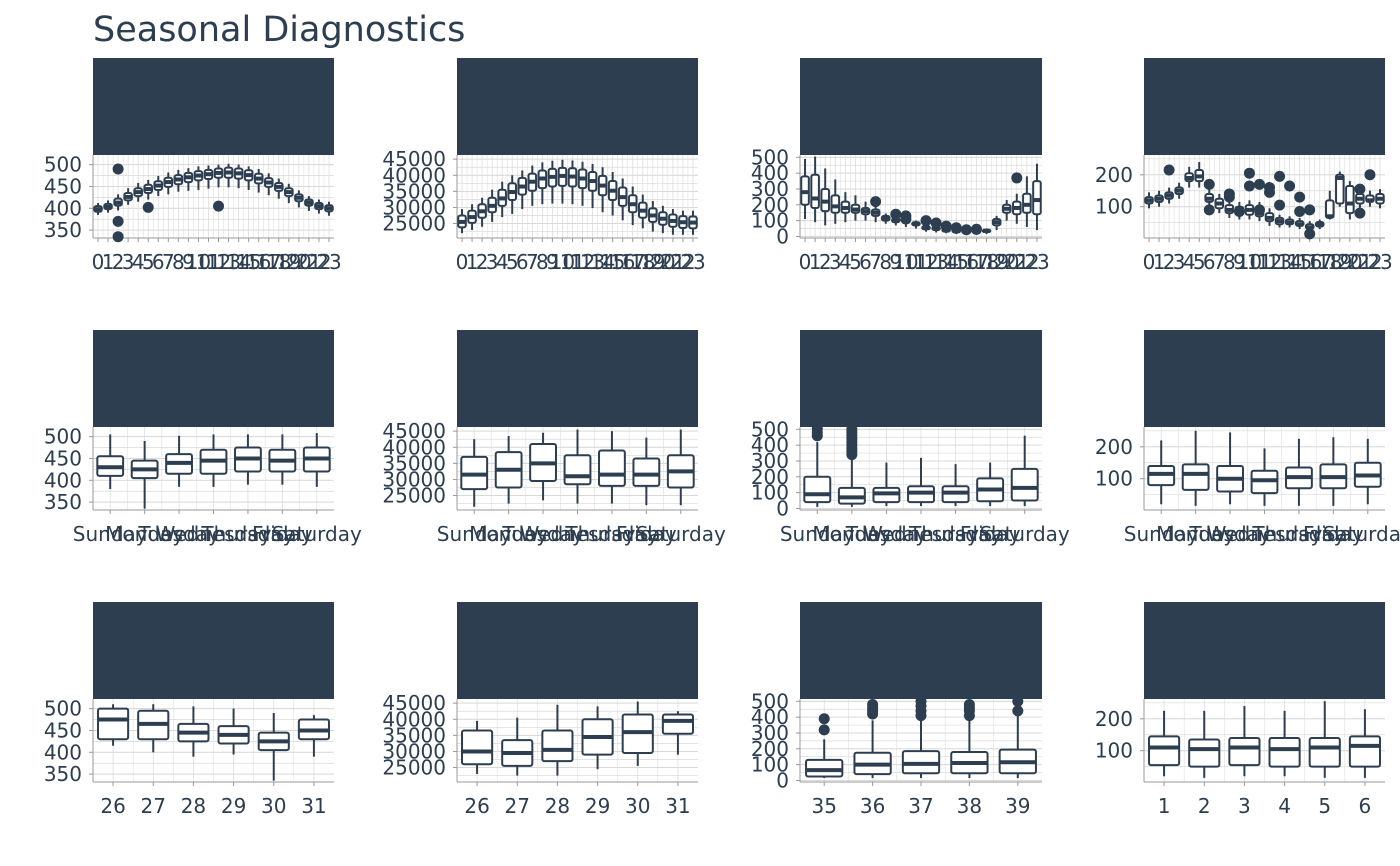  Describe the element at coordinates (920, 806) in the screenshot. I see `x-tick-label: 37` at that location.